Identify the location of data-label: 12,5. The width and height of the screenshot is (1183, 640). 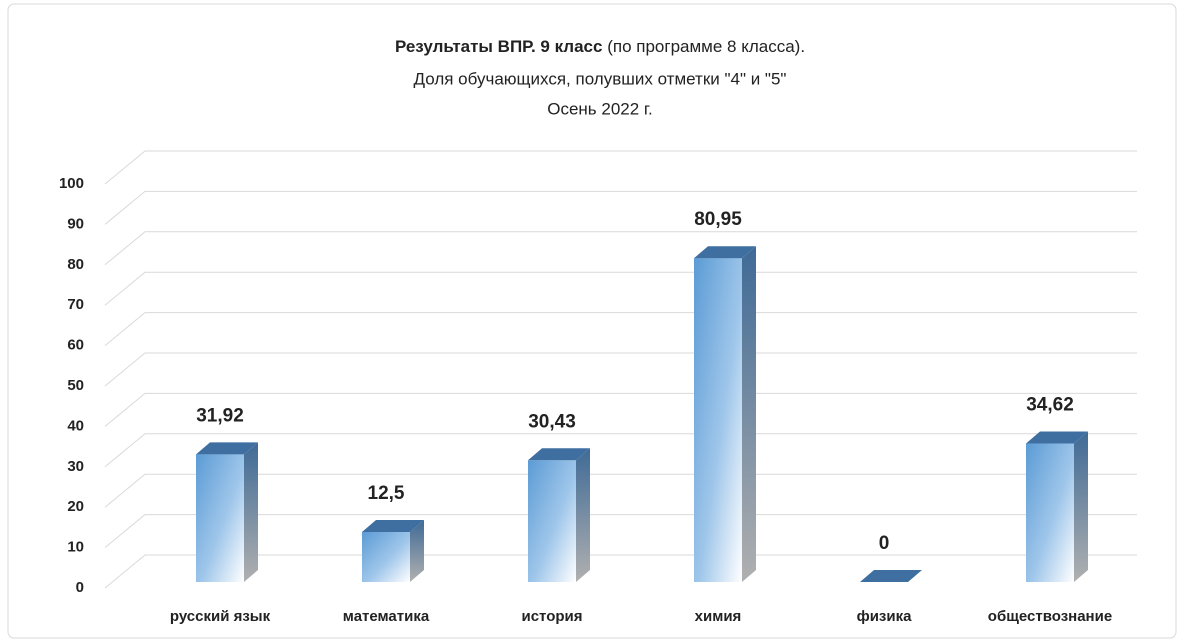
(386, 493).